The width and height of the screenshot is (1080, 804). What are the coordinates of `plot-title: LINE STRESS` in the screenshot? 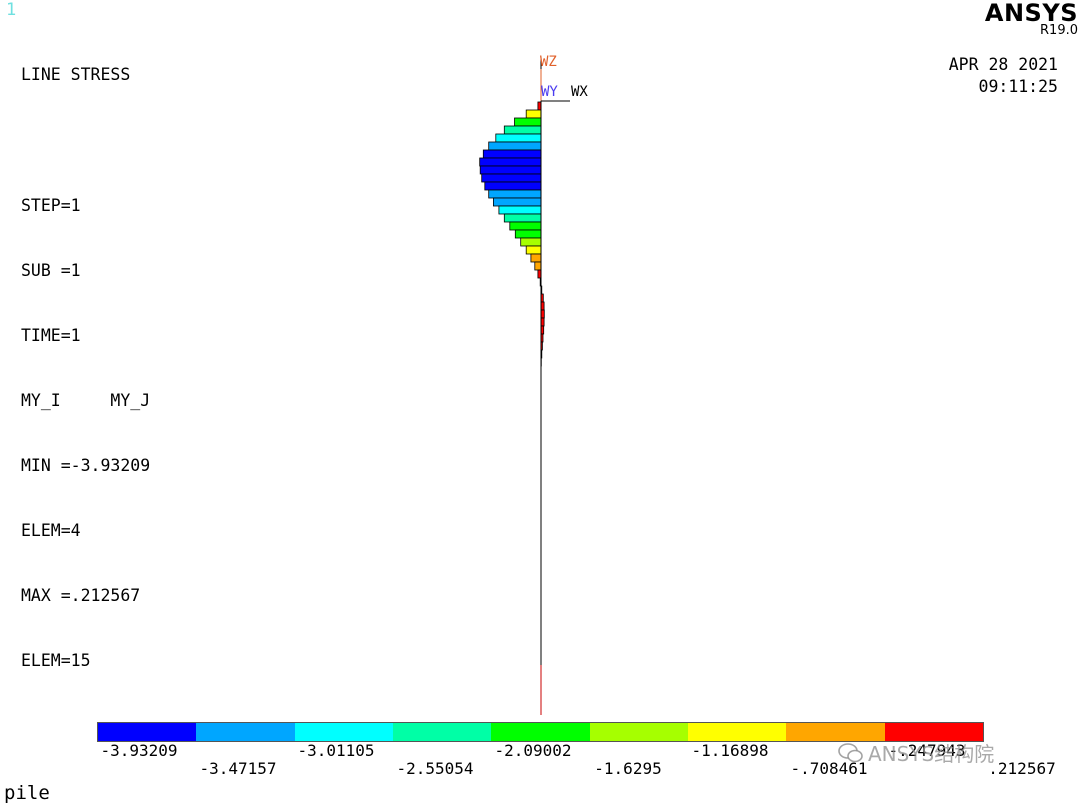 It's located at (76, 75).